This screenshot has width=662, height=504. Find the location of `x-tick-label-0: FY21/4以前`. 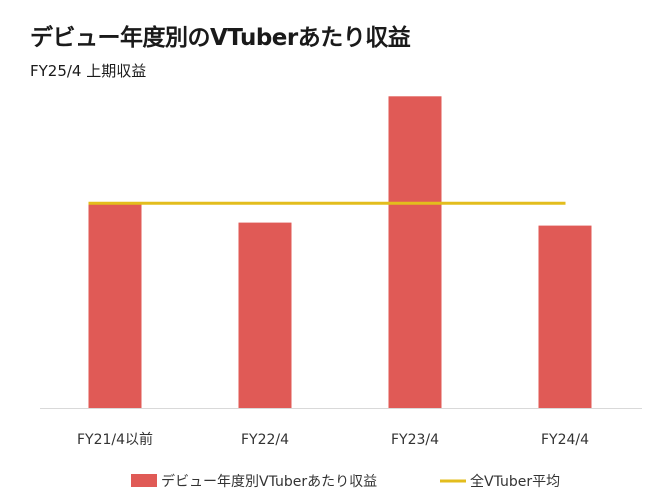

x-tick-label-0: FY21/4以前 is located at coordinates (115, 439).